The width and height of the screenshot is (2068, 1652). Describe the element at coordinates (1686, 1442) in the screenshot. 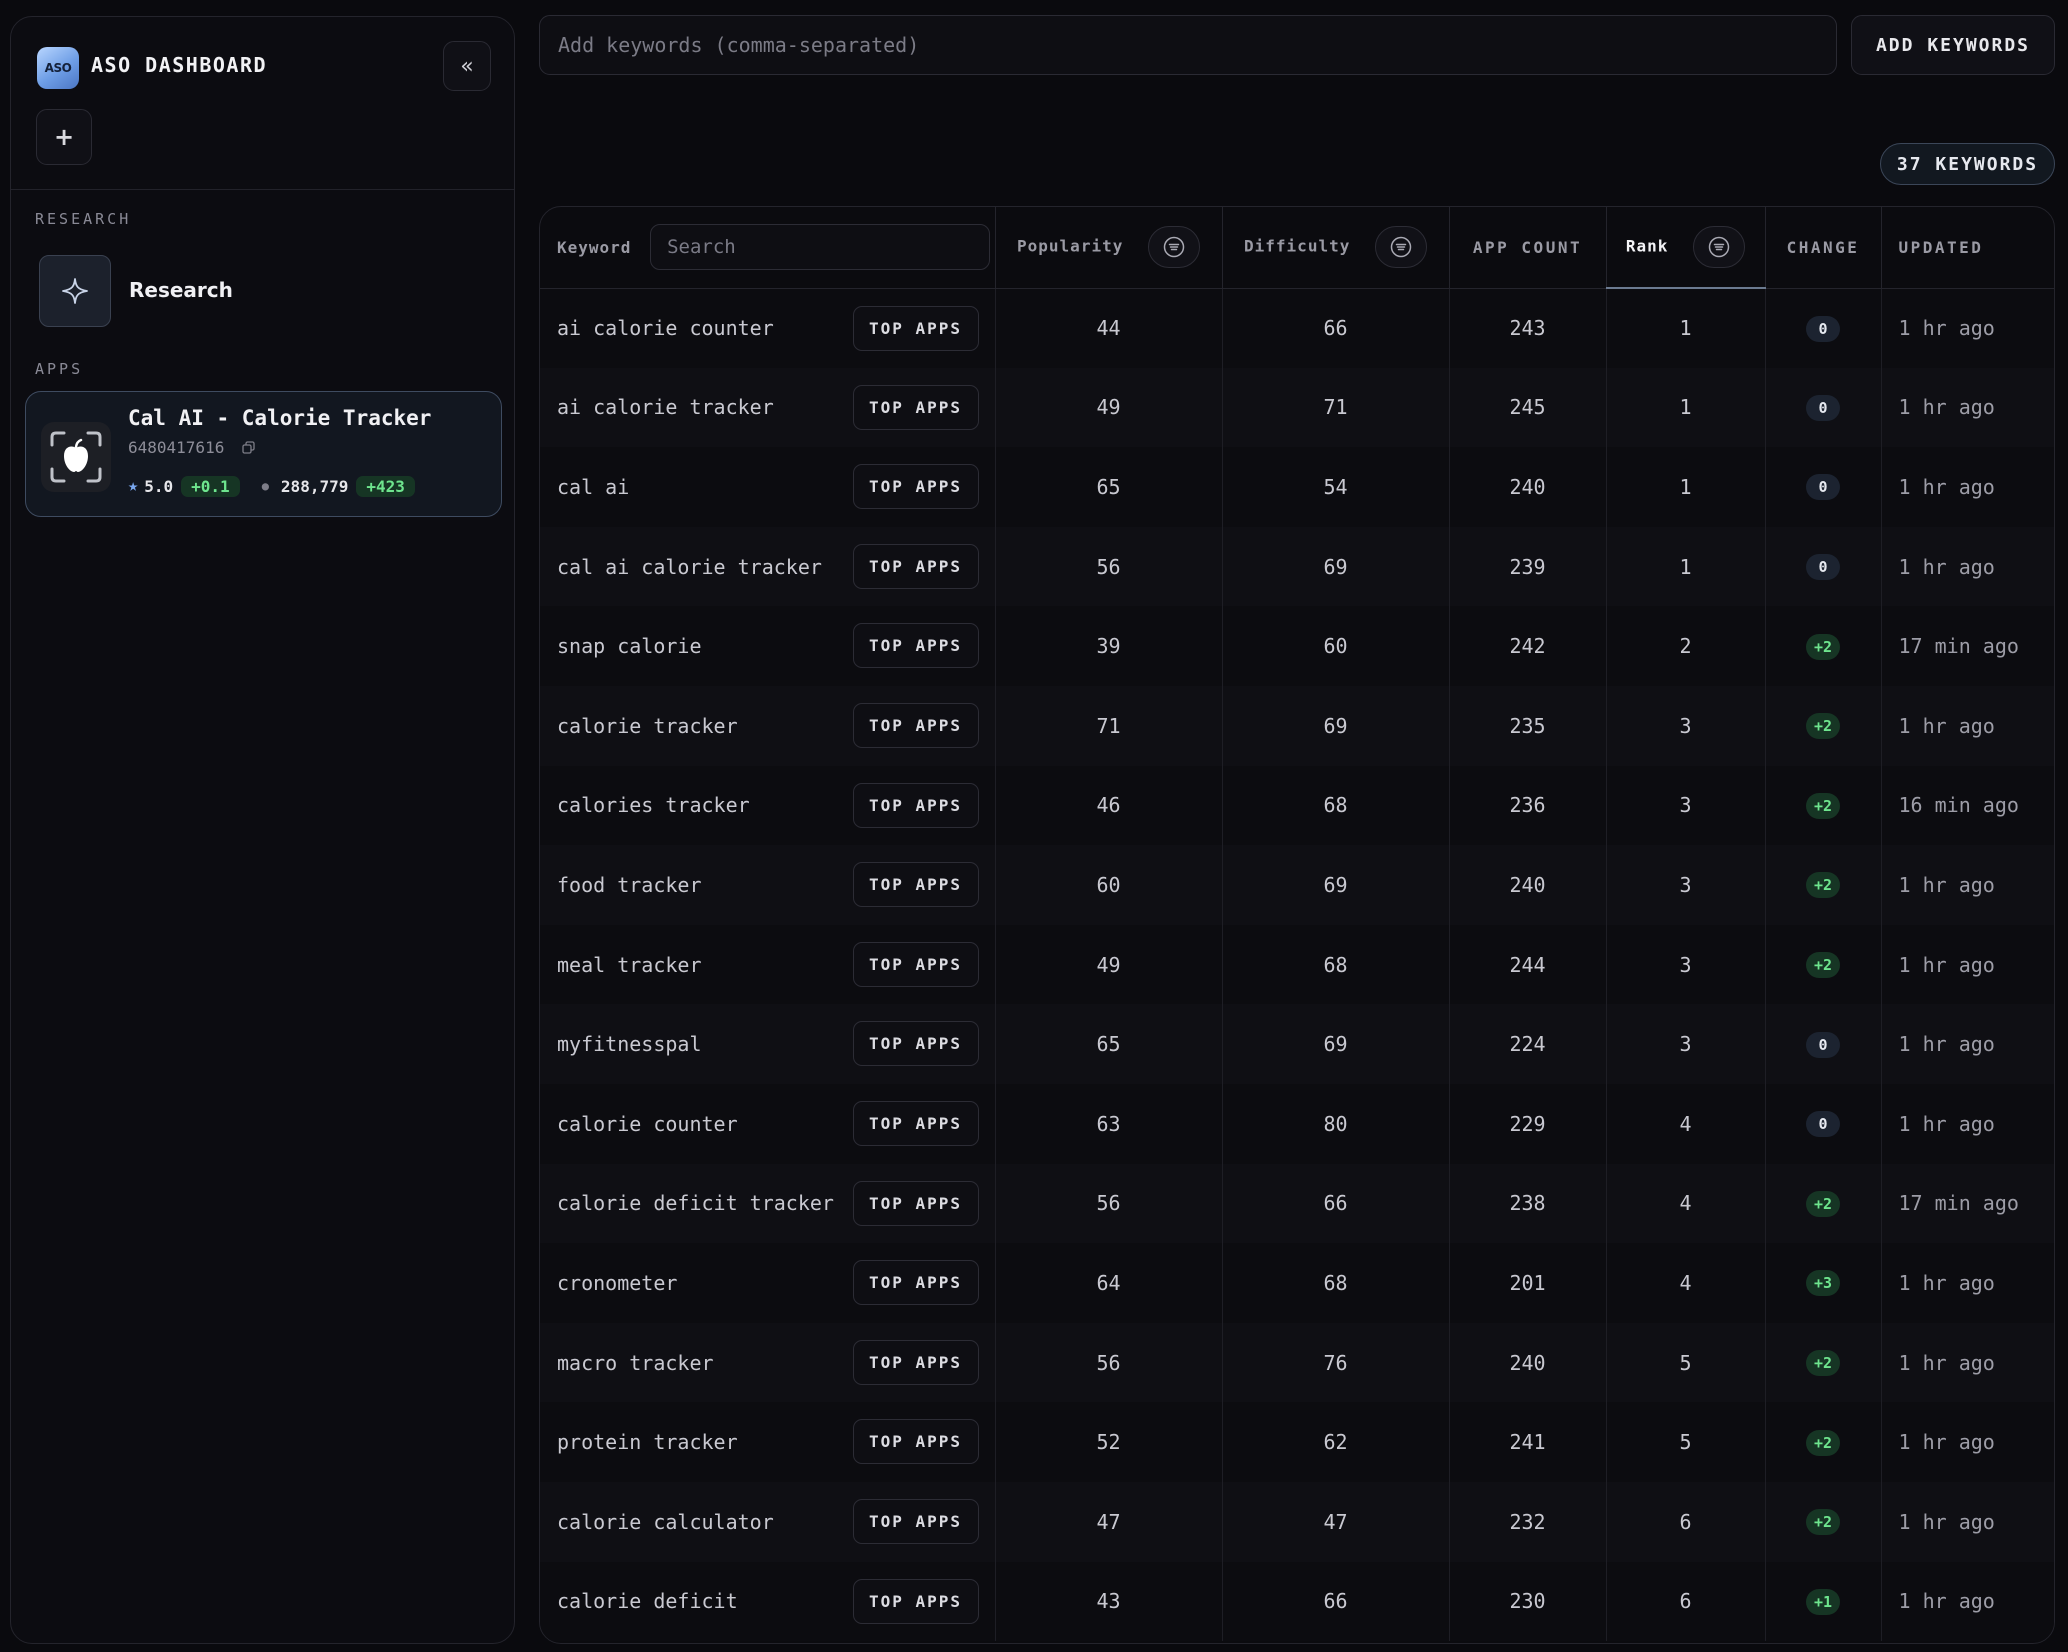

I see `rank-cell: 5` at that location.